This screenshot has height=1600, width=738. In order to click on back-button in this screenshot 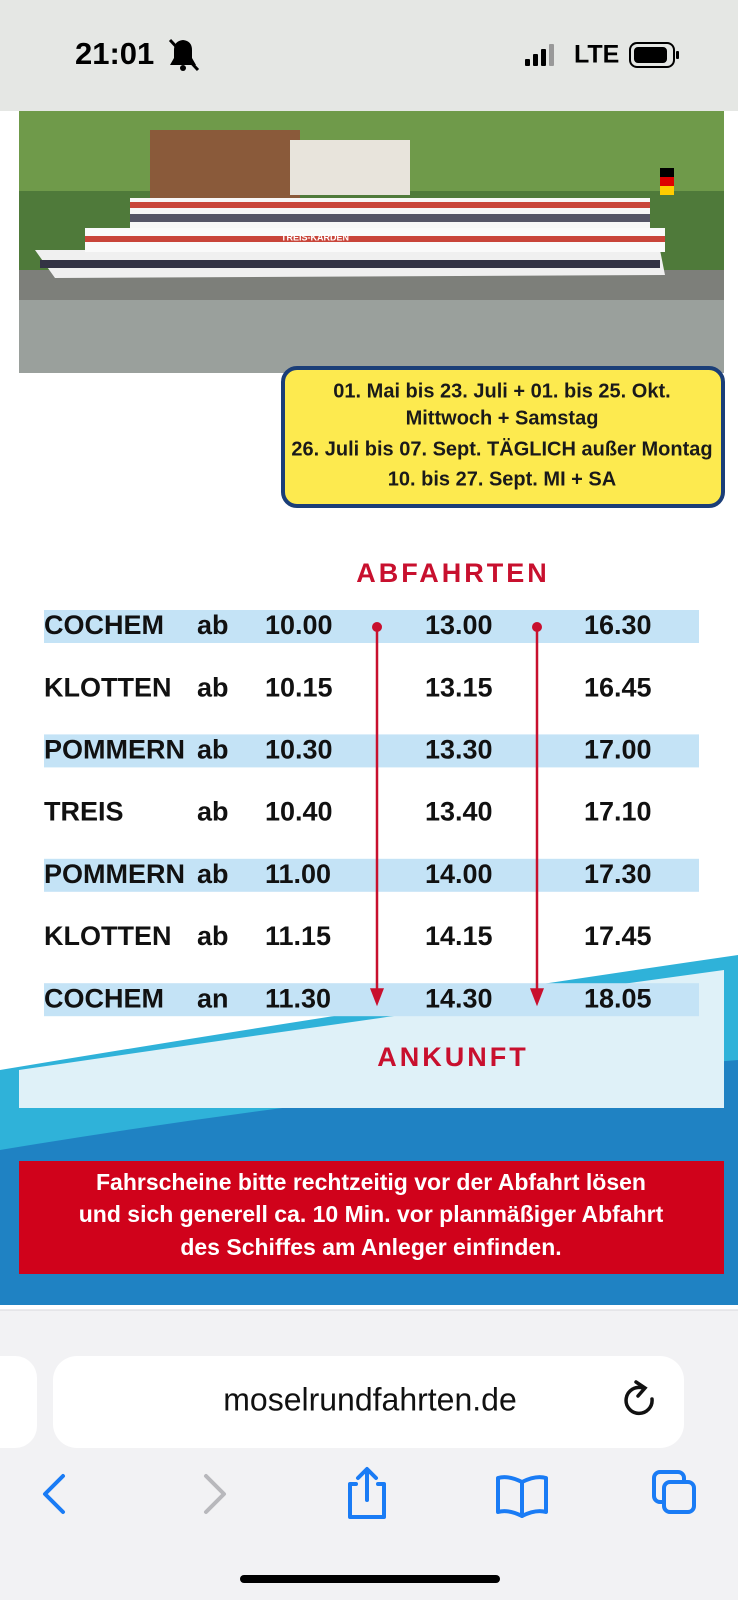, I will do `click(54, 1494)`.